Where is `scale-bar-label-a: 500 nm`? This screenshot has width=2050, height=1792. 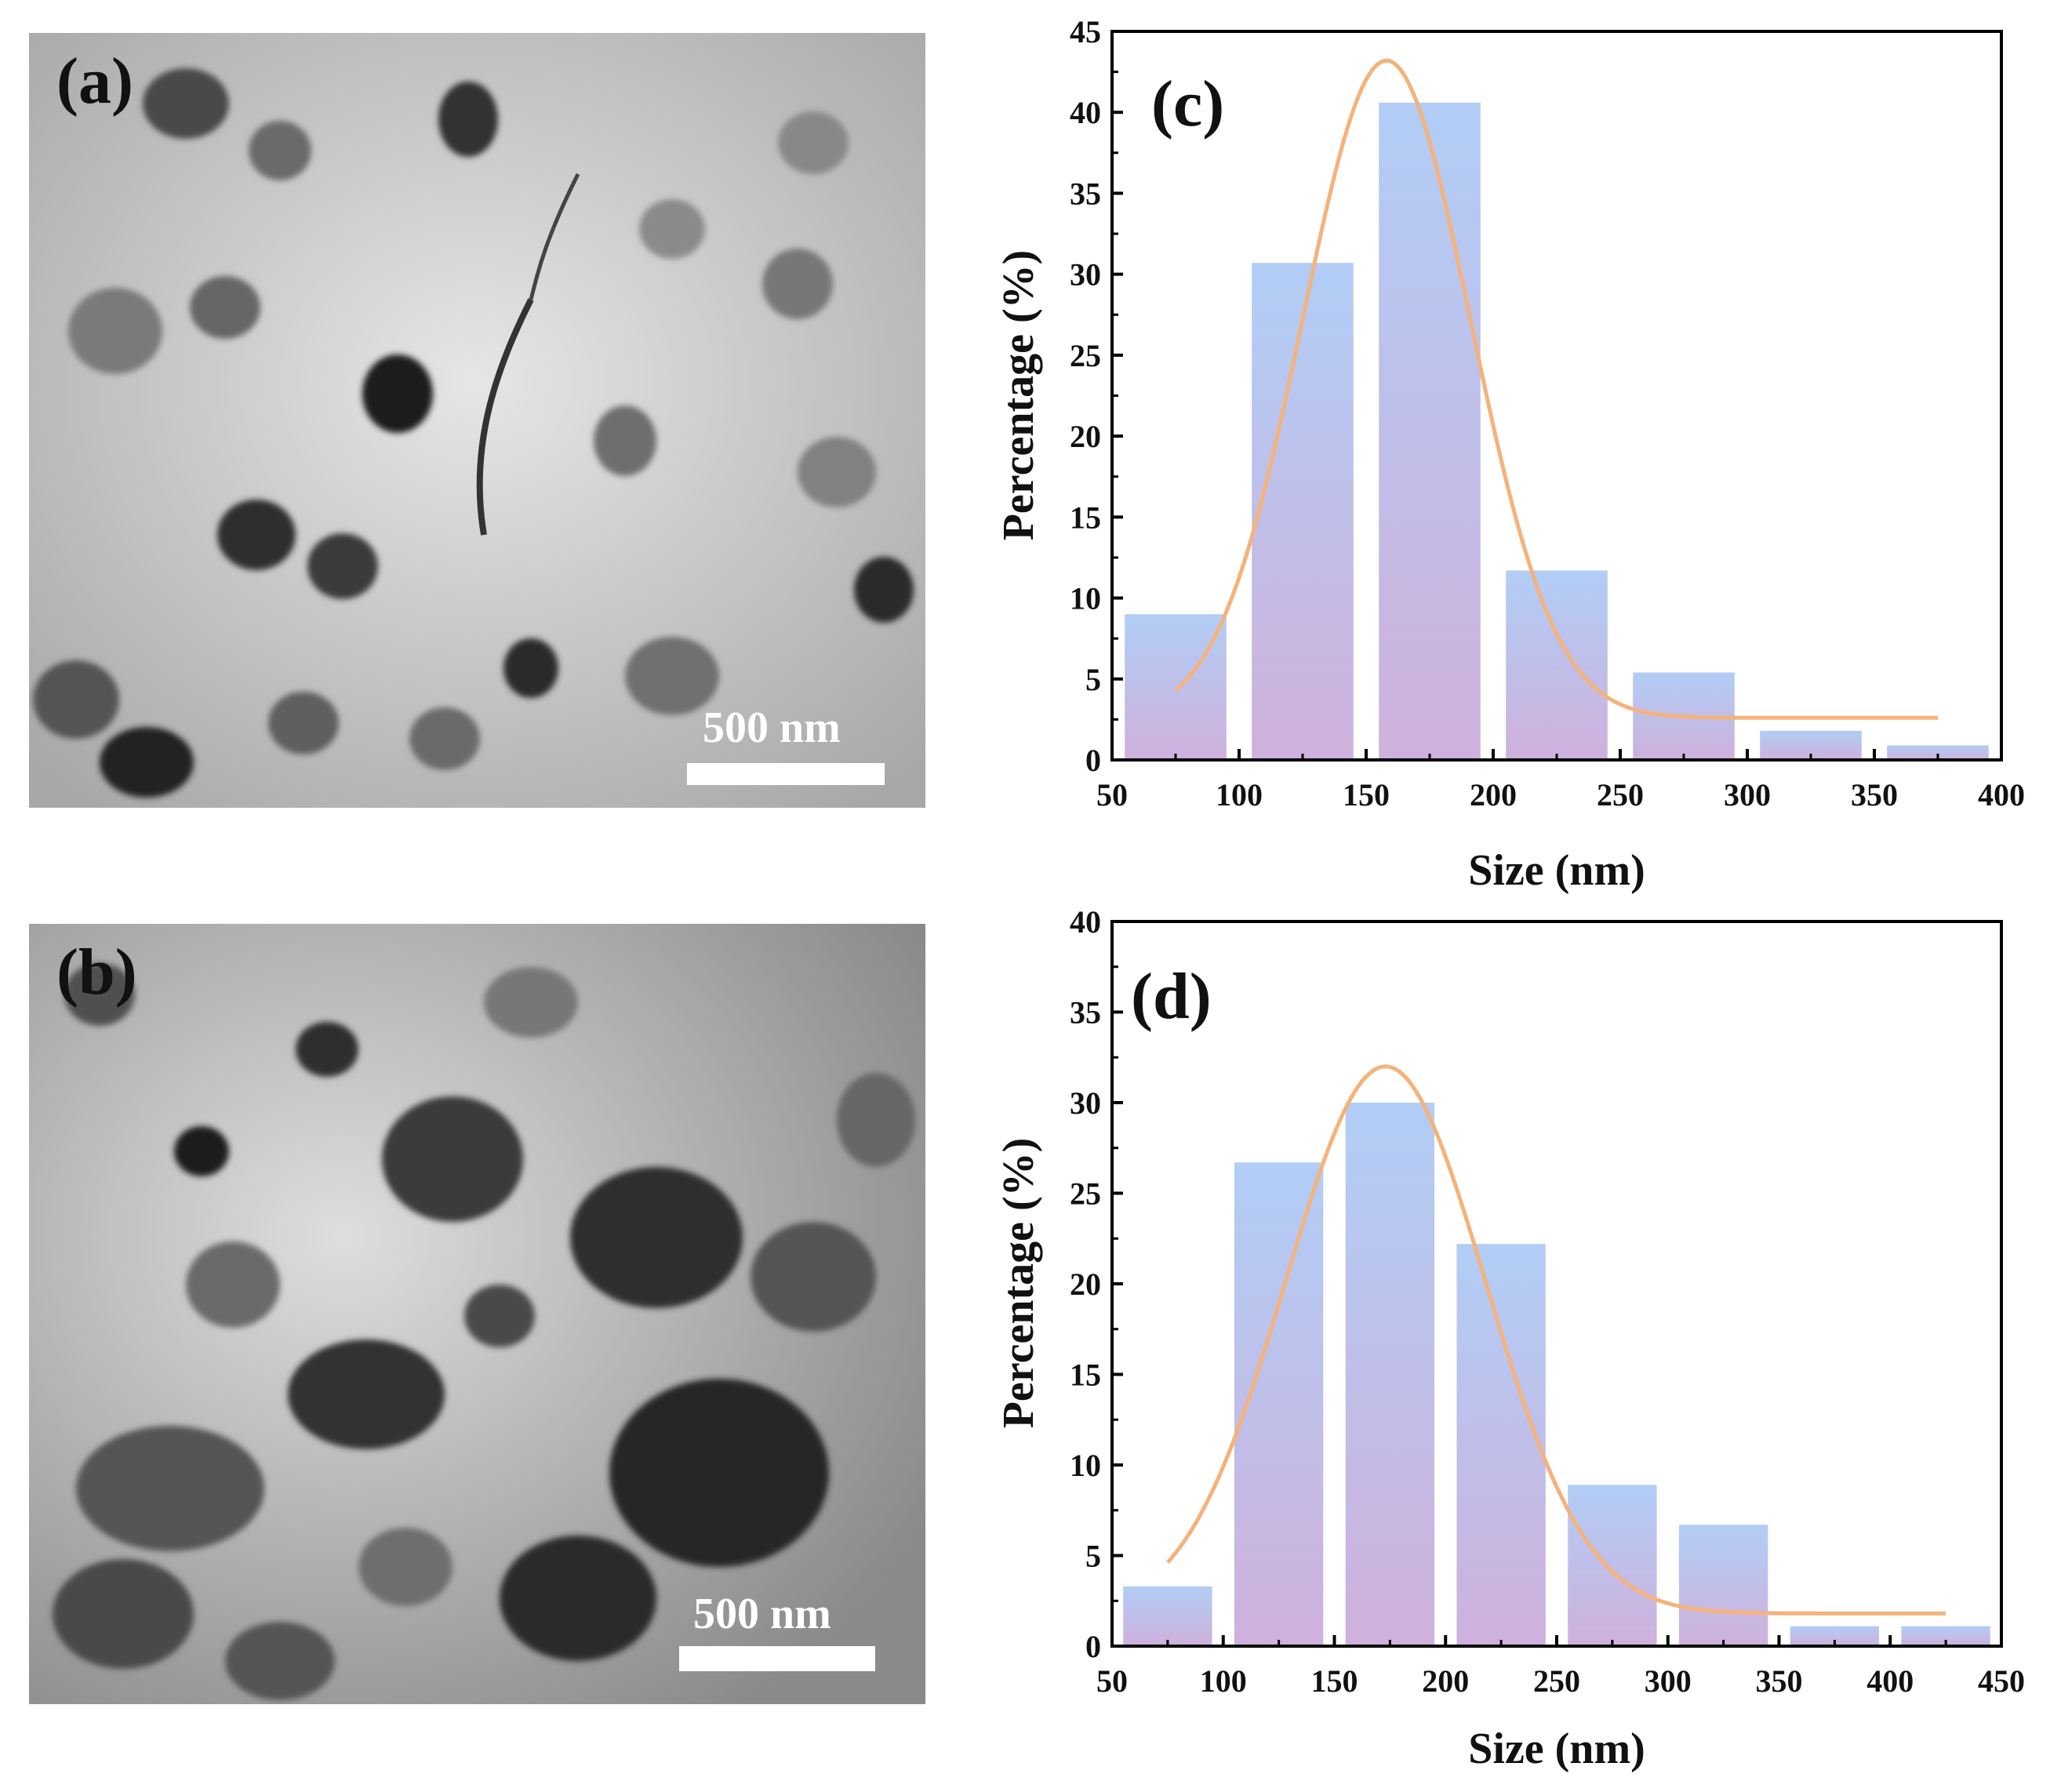 scale-bar-label-a: 500 nm is located at coordinates (772, 728).